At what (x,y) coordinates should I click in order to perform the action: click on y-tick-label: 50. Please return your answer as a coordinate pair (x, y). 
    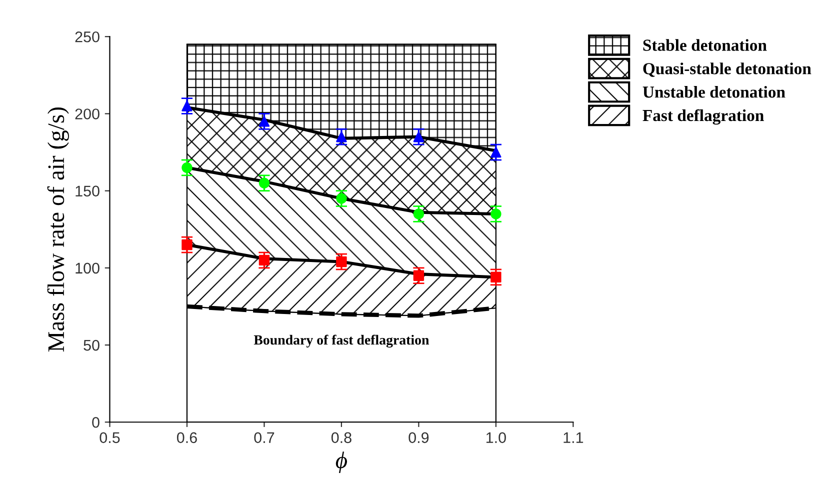
    Looking at the image, I should click on (92, 345).